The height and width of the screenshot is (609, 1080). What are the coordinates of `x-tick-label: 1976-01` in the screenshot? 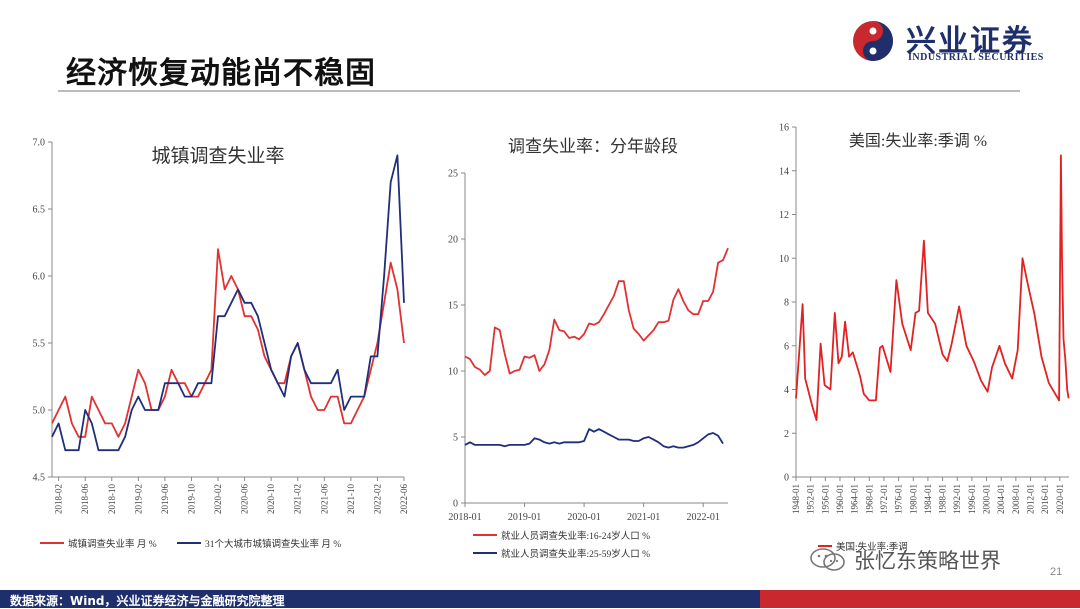 It's located at (899, 499).